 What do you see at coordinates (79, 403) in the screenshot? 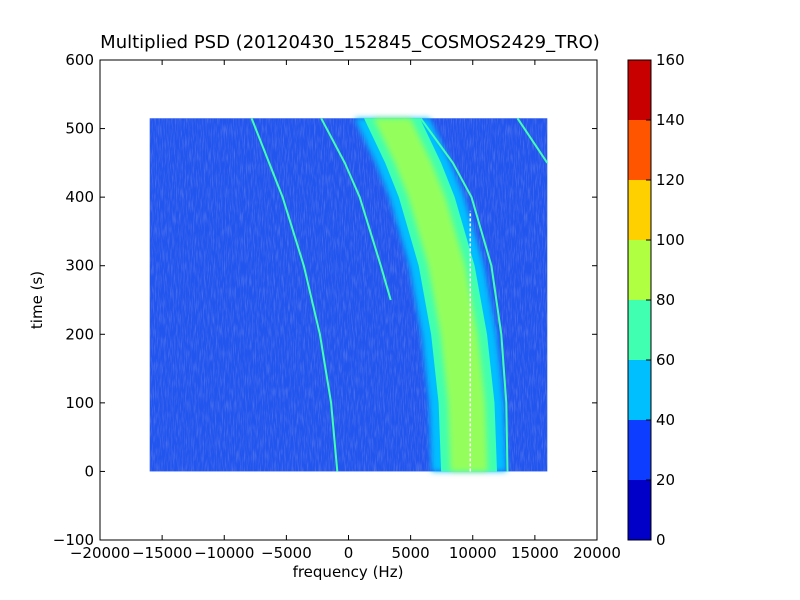
I see `y-tick-label: 100` at bounding box center [79, 403].